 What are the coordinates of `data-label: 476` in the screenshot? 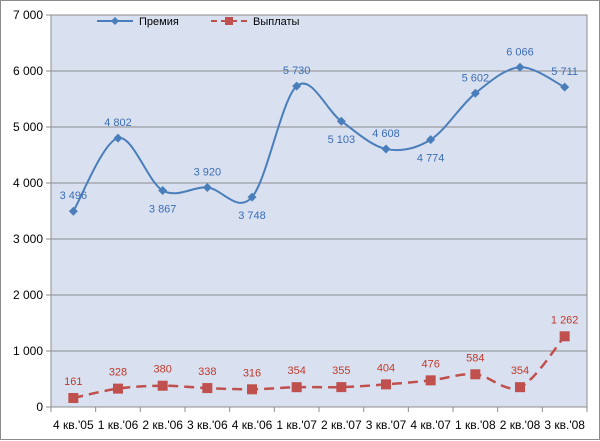 It's located at (430, 364).